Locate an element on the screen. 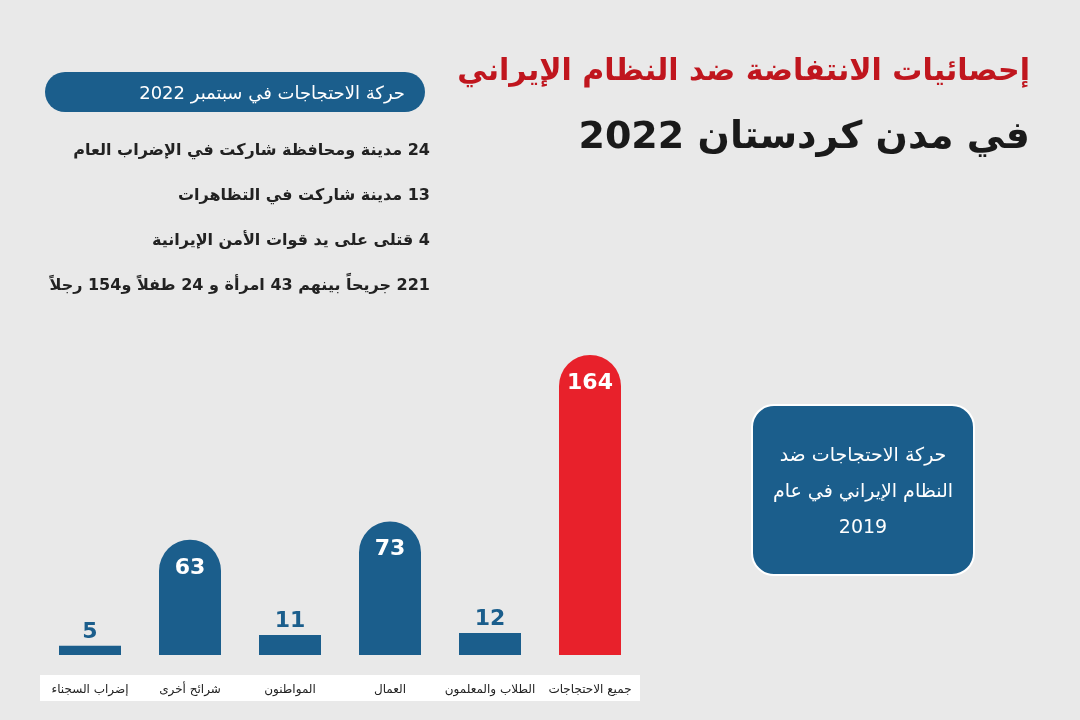 This screenshot has height=720, width=1080. data-label: 164 is located at coordinates (590, 381).